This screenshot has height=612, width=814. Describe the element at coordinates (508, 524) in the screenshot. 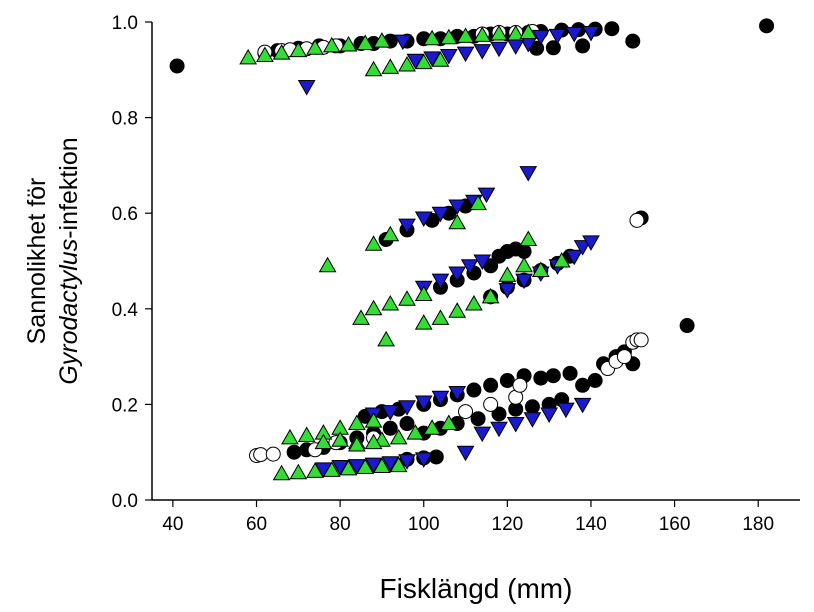

I see `x-tick-label: 120` at that location.